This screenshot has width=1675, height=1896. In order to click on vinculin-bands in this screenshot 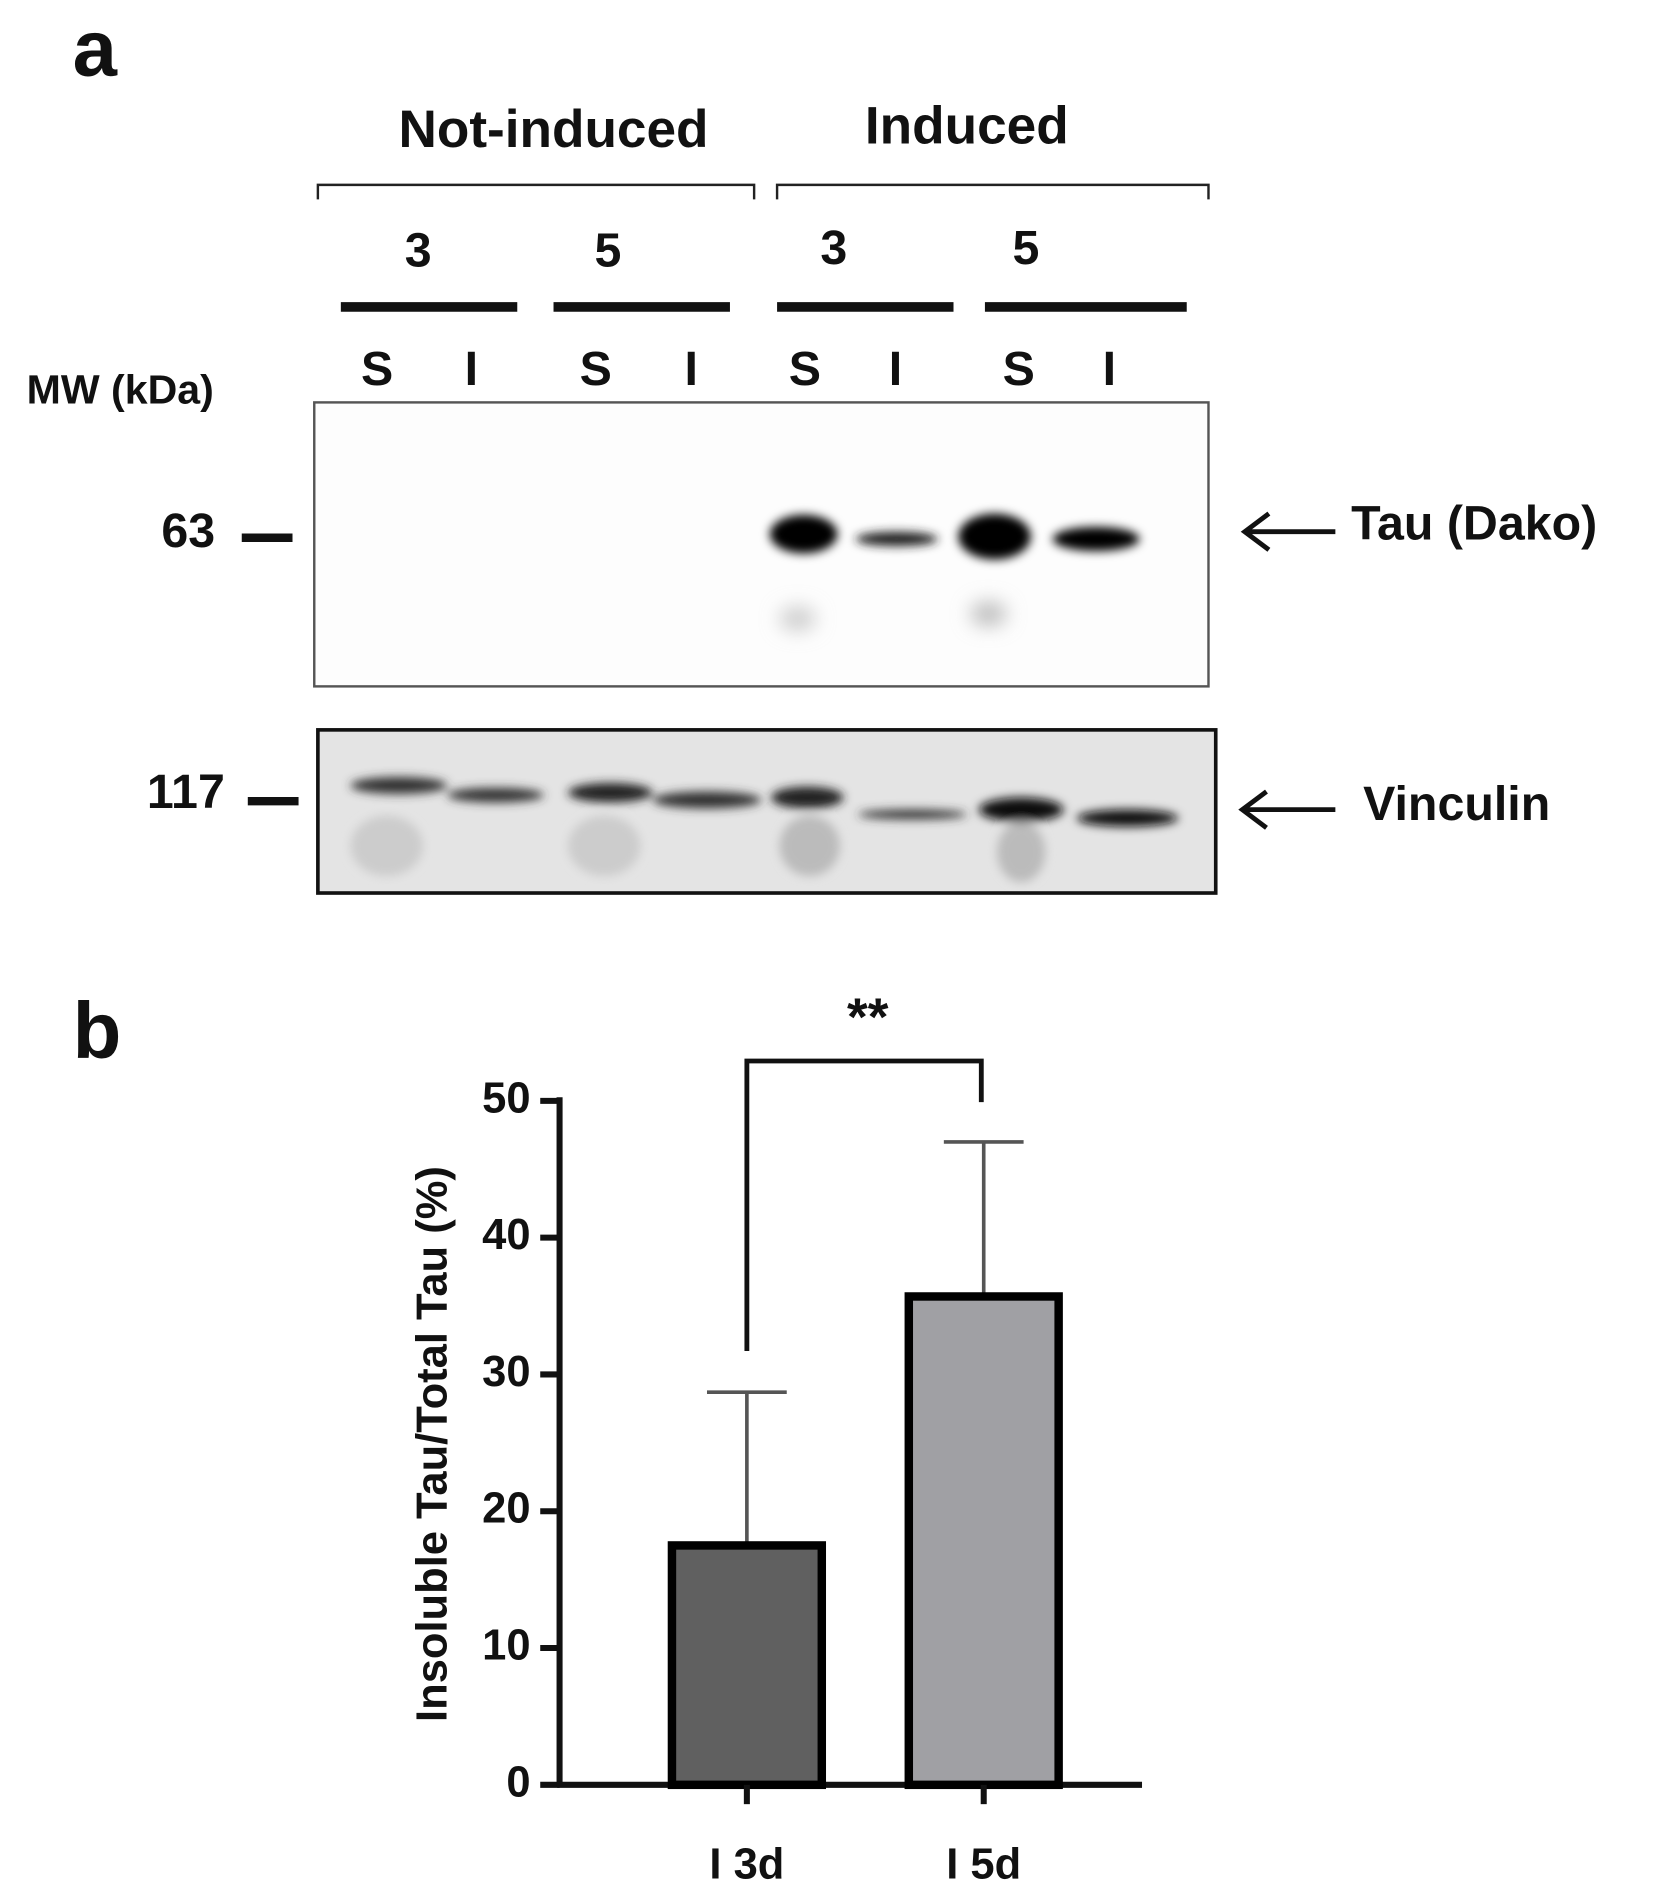, I will do `click(764, 830)`.